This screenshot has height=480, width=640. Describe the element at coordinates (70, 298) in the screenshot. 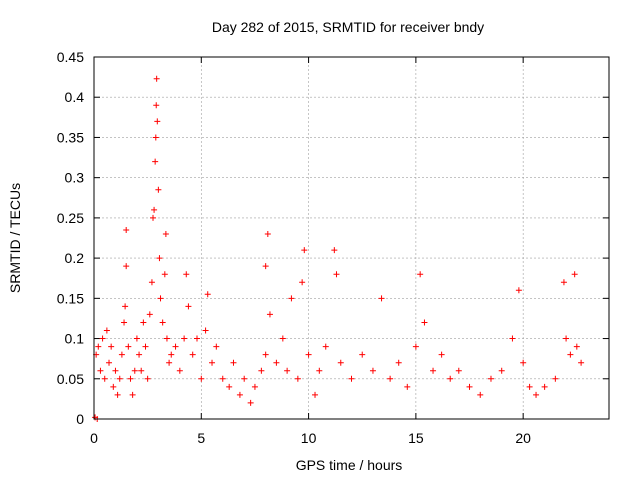

I see `y-tick-label: 0.15` at that location.